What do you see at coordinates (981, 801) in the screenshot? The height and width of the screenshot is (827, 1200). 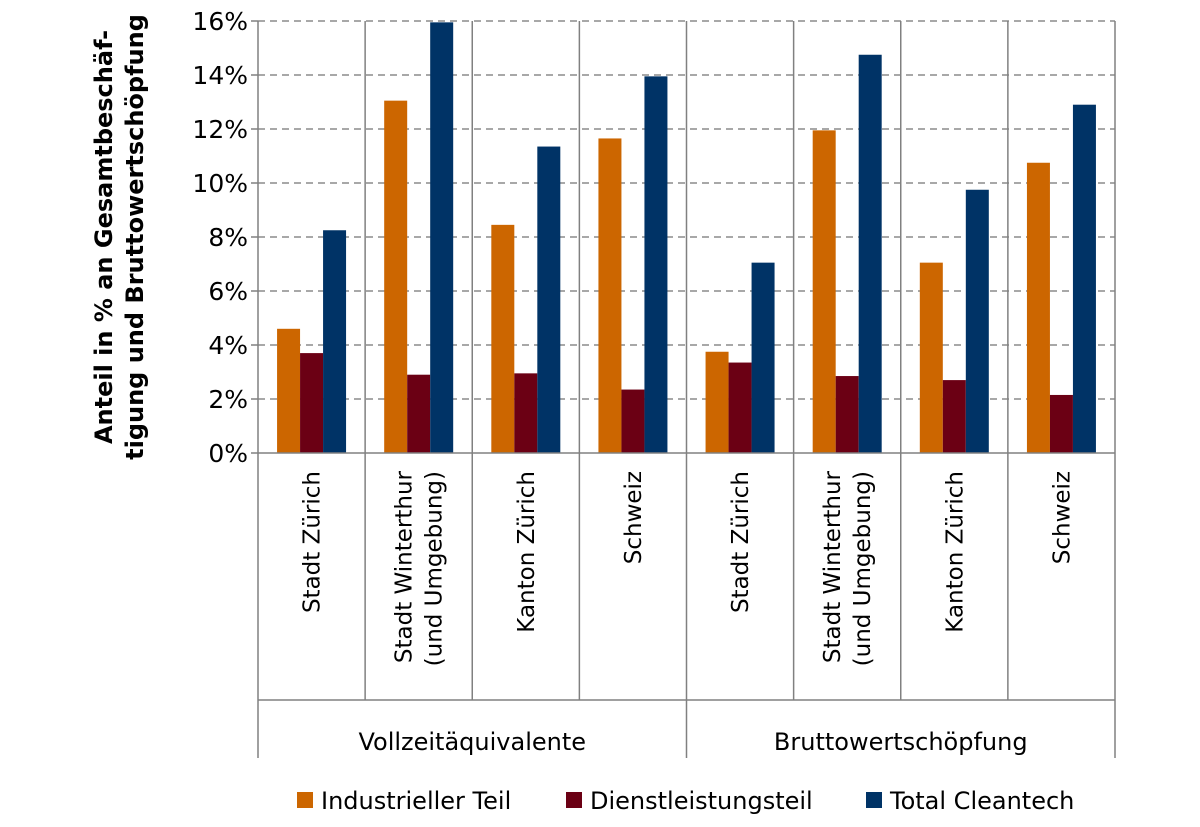 I see `legend-label: Total Cleantech` at bounding box center [981, 801].